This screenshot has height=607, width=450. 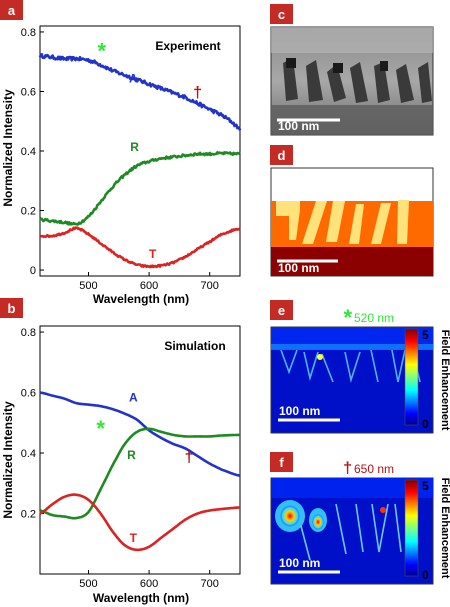 I want to click on panel-tag-a: a, so click(x=11, y=10).